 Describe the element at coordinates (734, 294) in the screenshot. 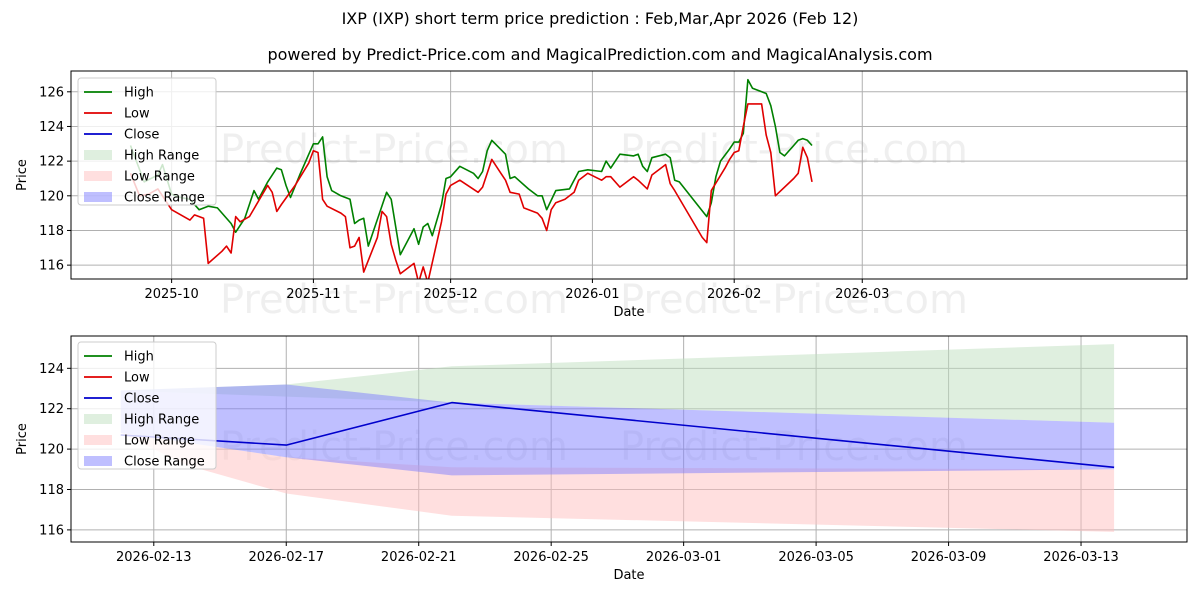

I see `x-tick-label: 2026-02` at that location.